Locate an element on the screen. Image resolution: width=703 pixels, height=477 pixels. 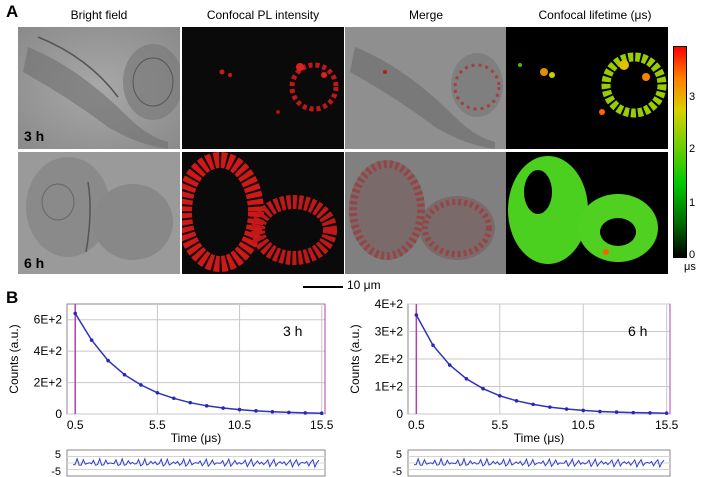
merge-image-6h is located at coordinates (426, 213).